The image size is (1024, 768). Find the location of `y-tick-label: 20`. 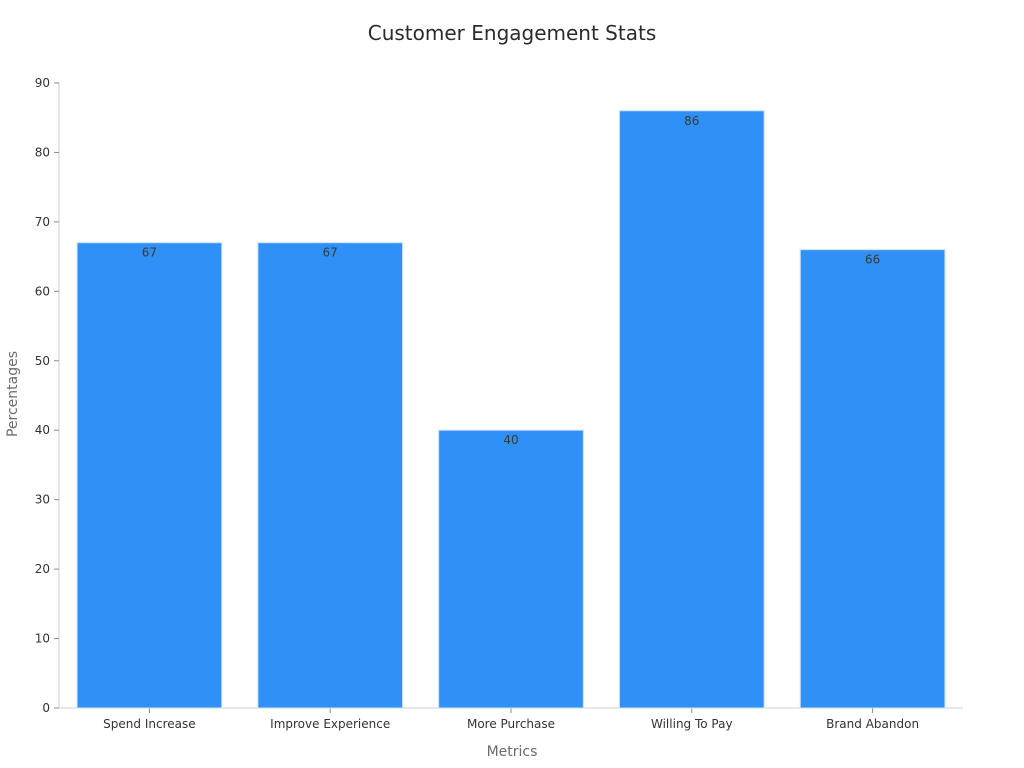

y-tick-label: 20 is located at coordinates (42, 569).